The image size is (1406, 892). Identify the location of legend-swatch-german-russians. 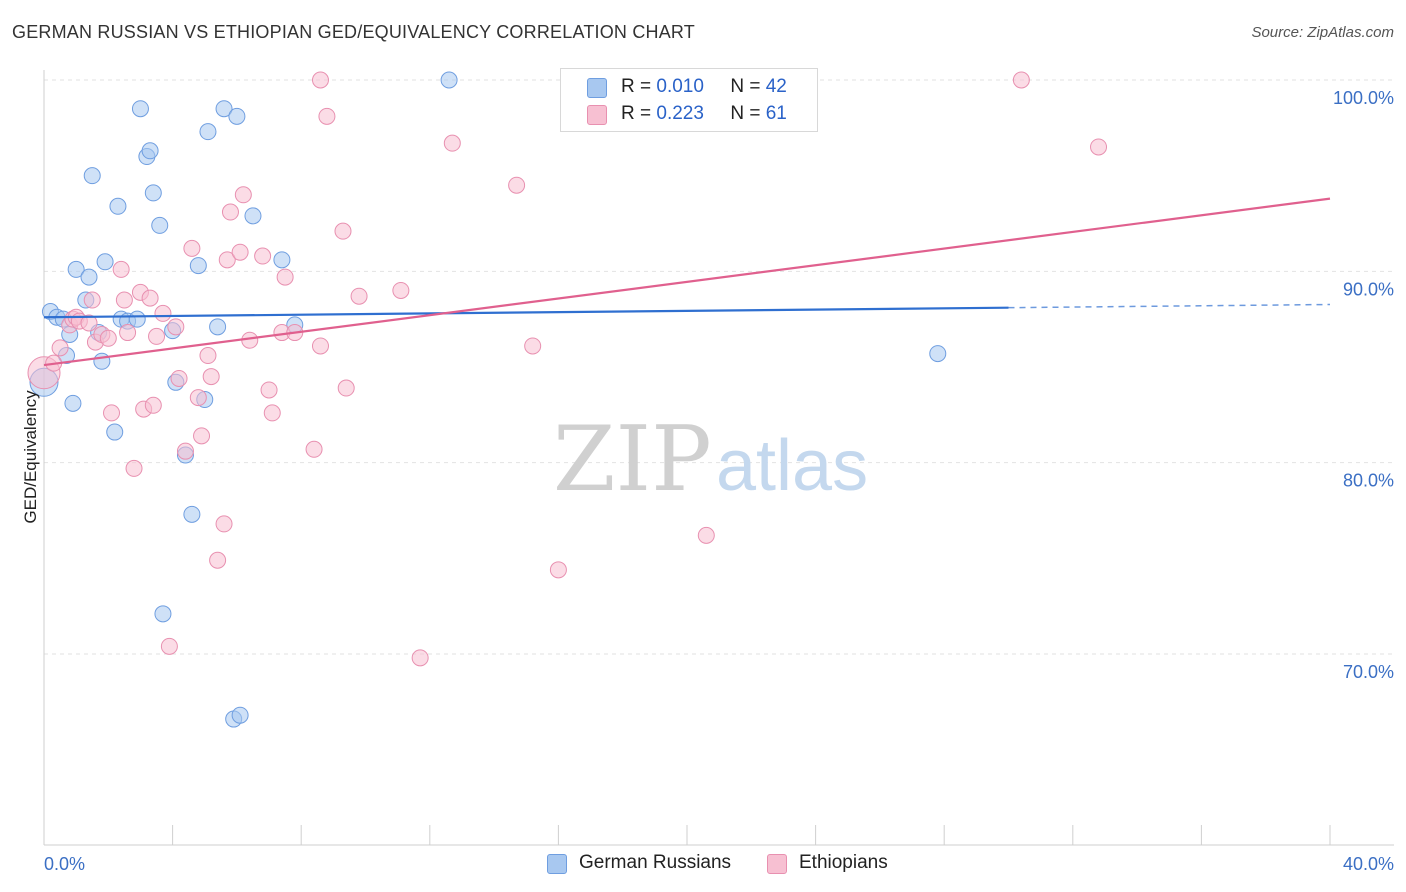
(597, 88).